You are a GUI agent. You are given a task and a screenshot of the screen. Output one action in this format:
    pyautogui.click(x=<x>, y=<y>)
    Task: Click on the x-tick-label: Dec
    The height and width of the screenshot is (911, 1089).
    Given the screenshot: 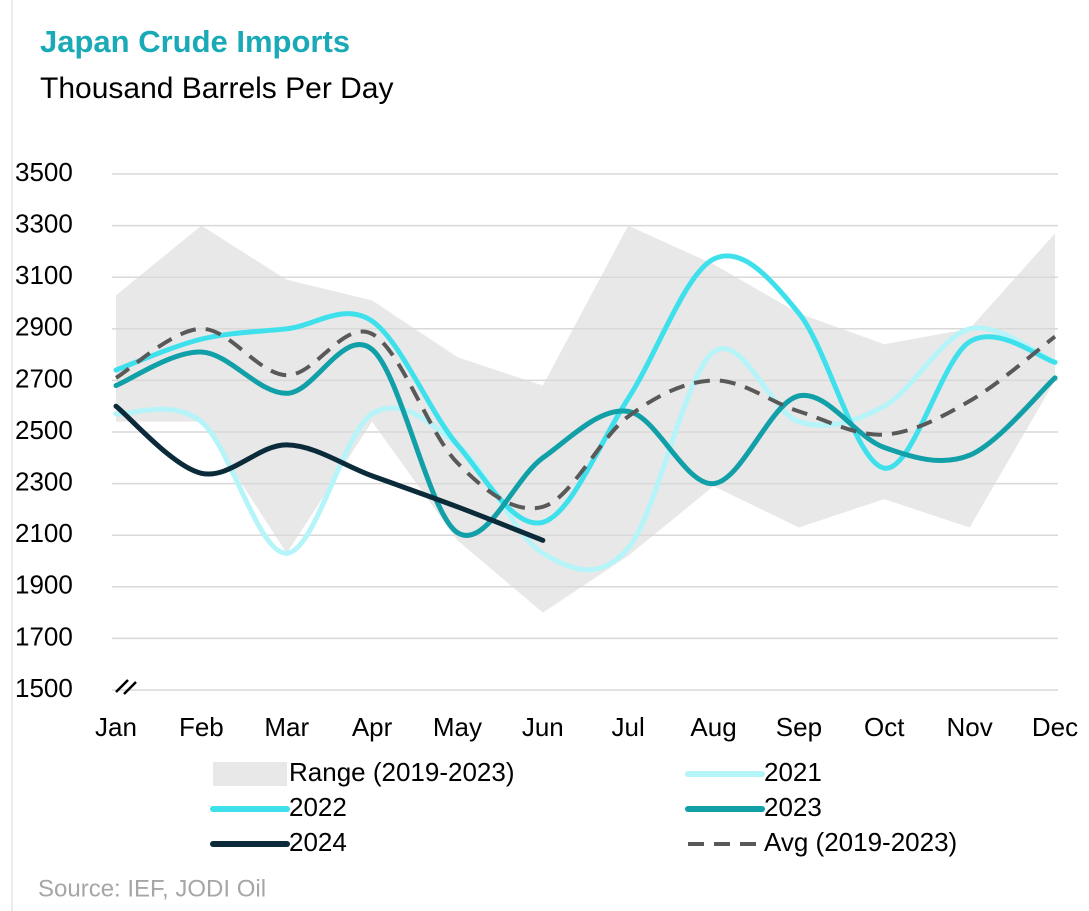 What is the action you would take?
    pyautogui.click(x=1055, y=727)
    